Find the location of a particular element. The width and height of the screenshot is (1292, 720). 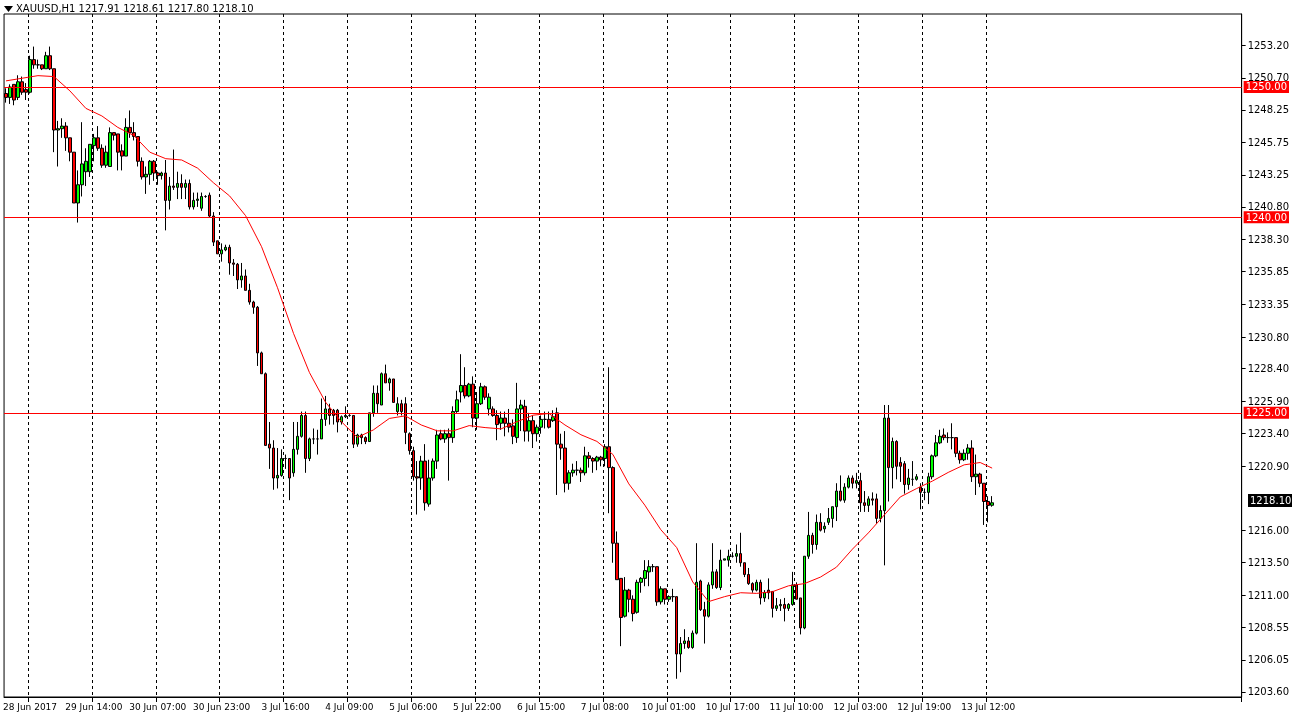

y-tick-label: 1250.70 is located at coordinates (1268, 78).